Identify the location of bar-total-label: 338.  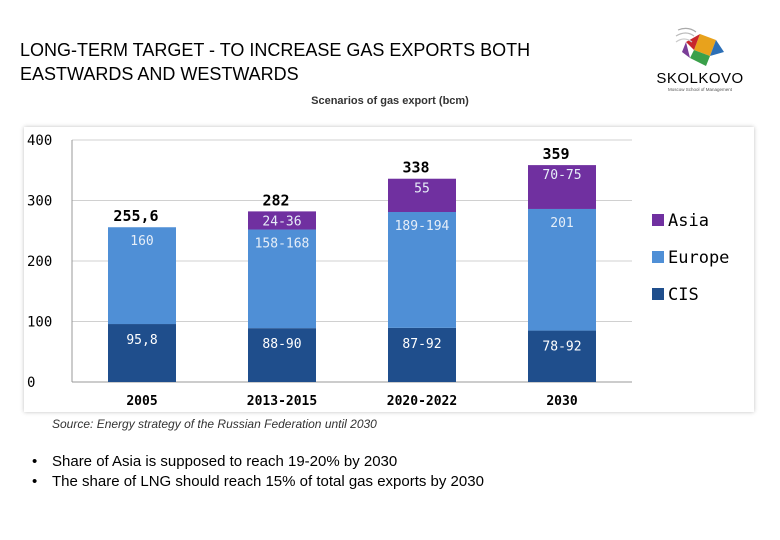
(415, 168).